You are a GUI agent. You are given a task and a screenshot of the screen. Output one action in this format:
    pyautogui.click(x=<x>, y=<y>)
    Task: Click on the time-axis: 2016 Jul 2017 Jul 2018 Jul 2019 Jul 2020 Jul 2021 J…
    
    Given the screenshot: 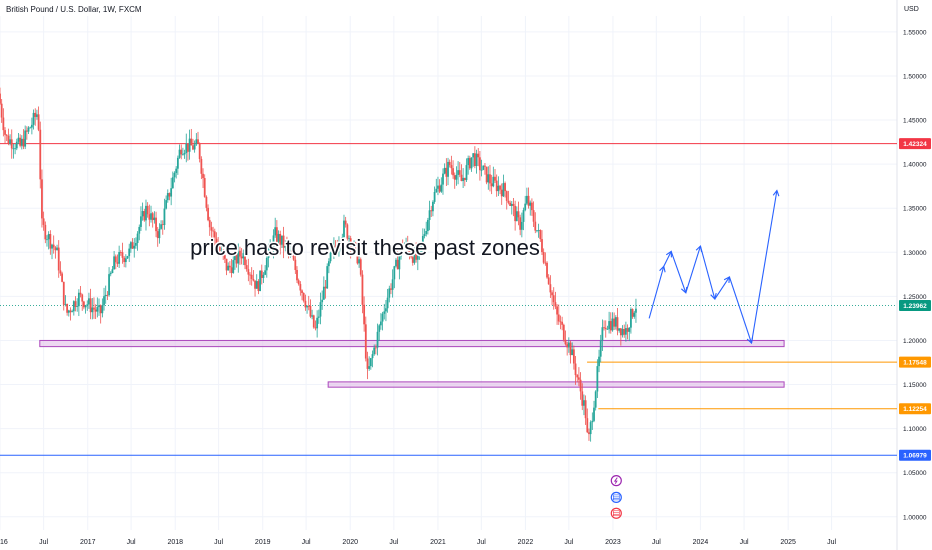 What is the action you would take?
    pyautogui.click(x=418, y=542)
    